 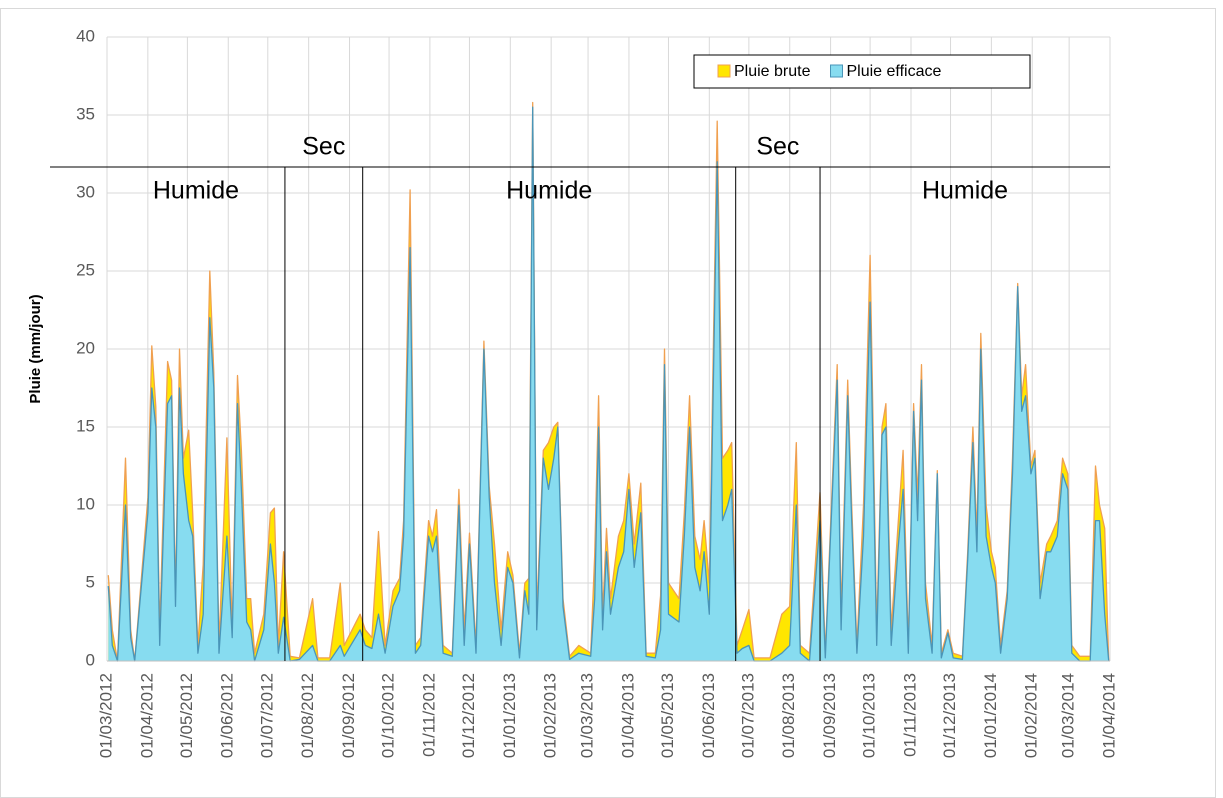 I want to click on x-tick-label: 01/02/2014, so click(x=1031, y=715).